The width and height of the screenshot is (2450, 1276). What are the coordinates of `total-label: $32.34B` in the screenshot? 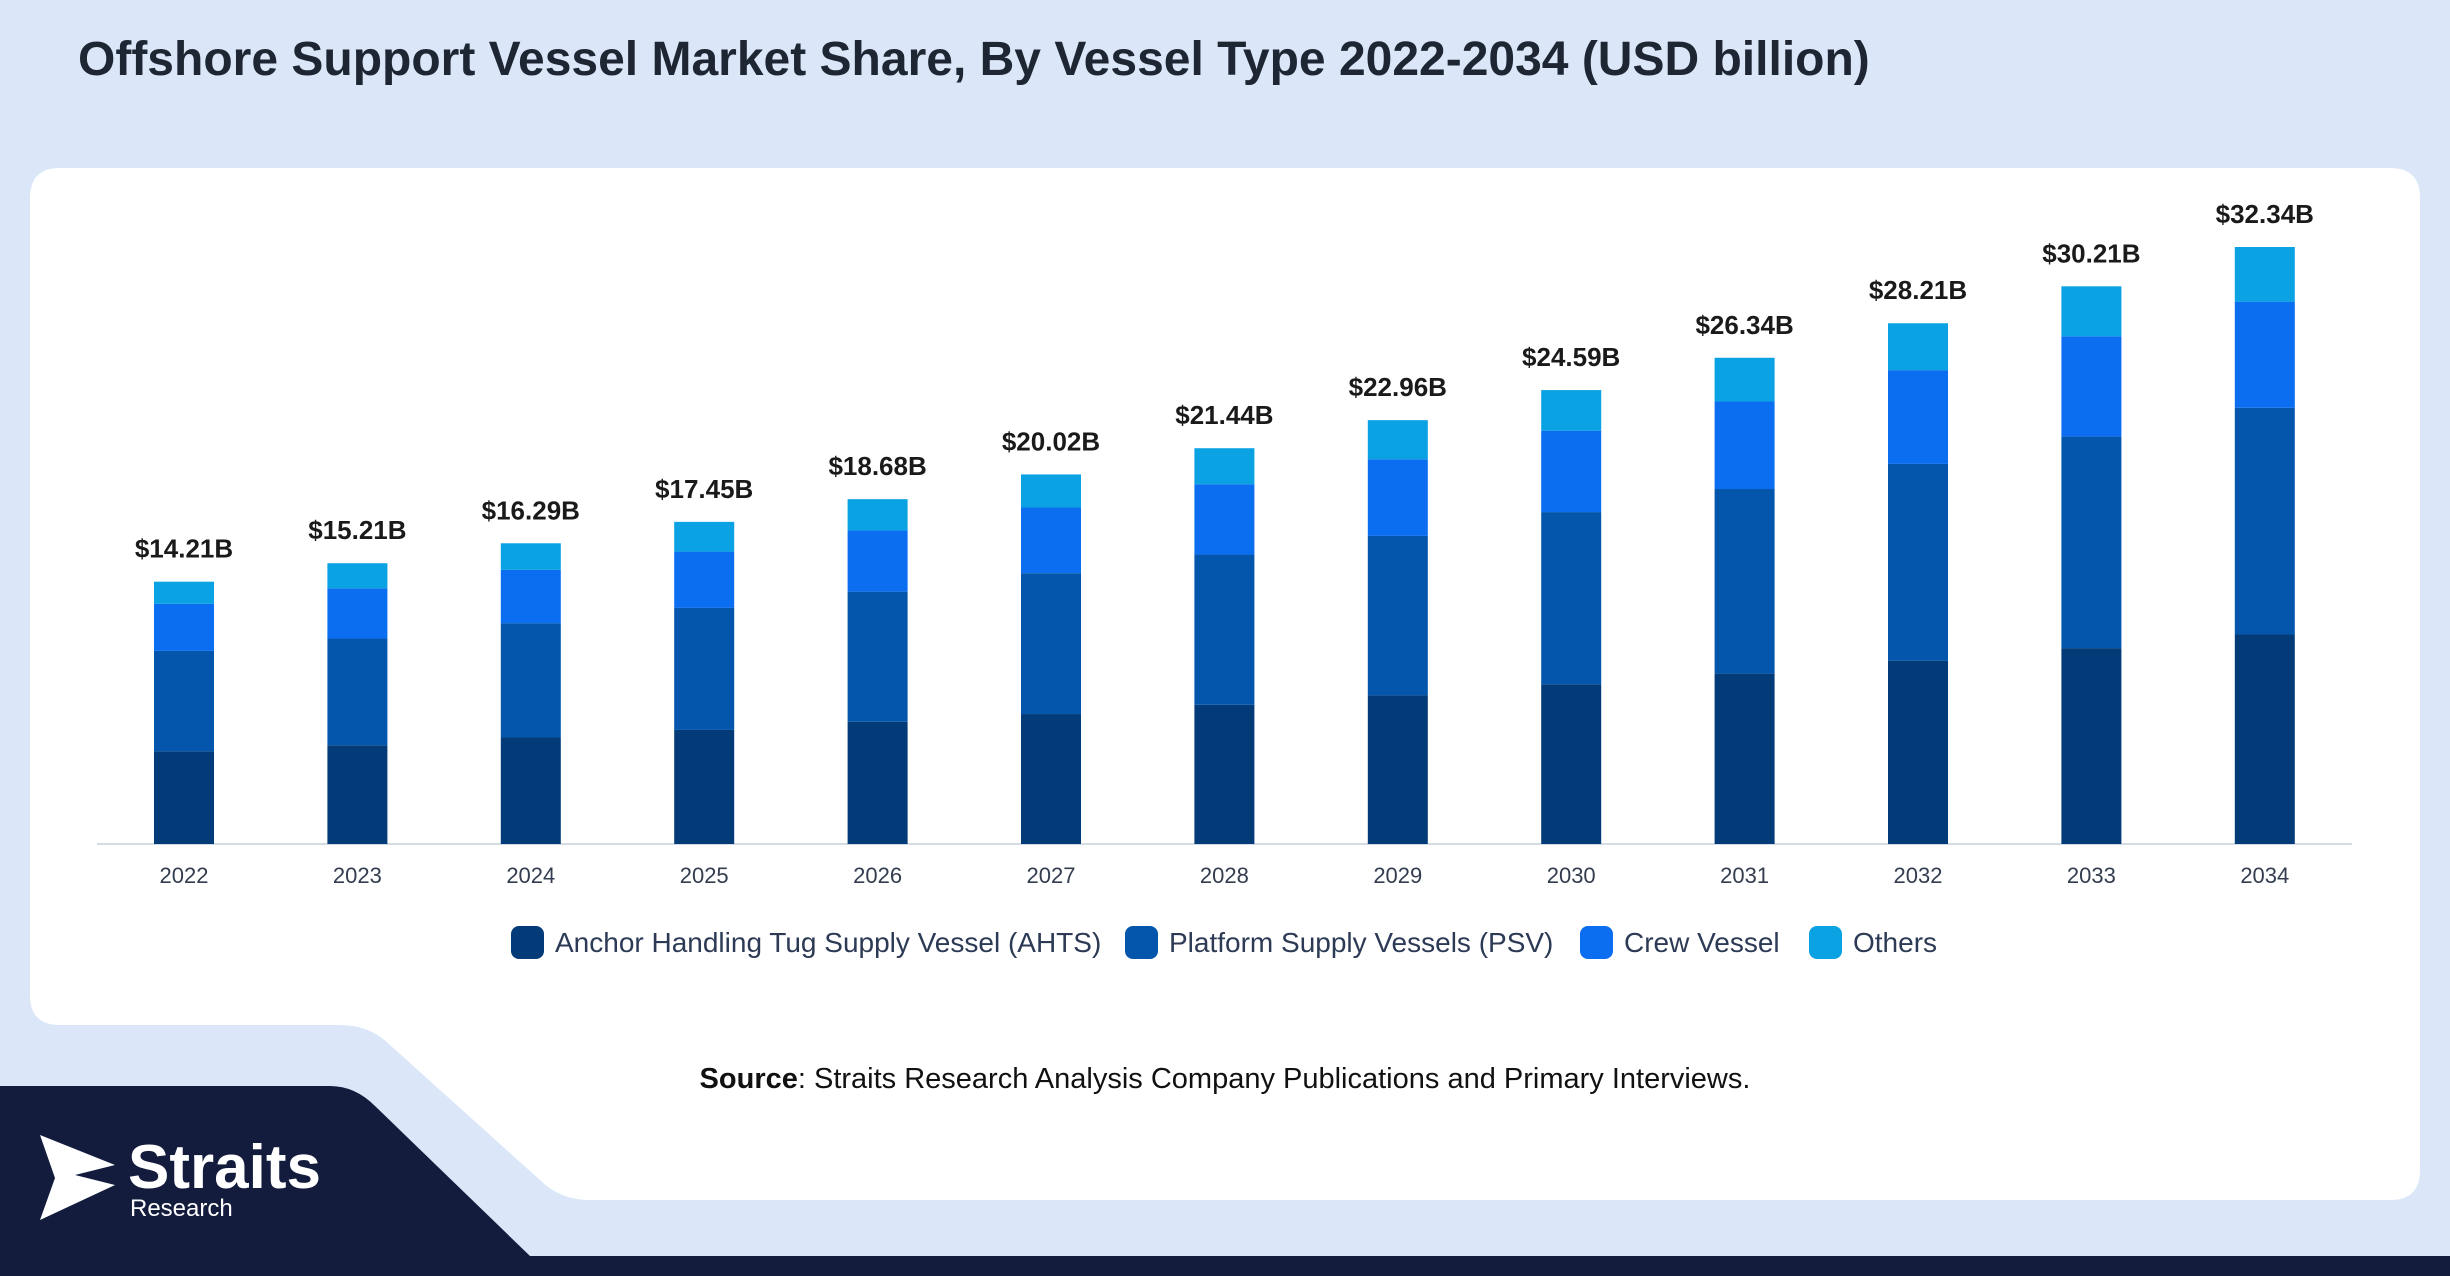 It's located at (2265, 214).